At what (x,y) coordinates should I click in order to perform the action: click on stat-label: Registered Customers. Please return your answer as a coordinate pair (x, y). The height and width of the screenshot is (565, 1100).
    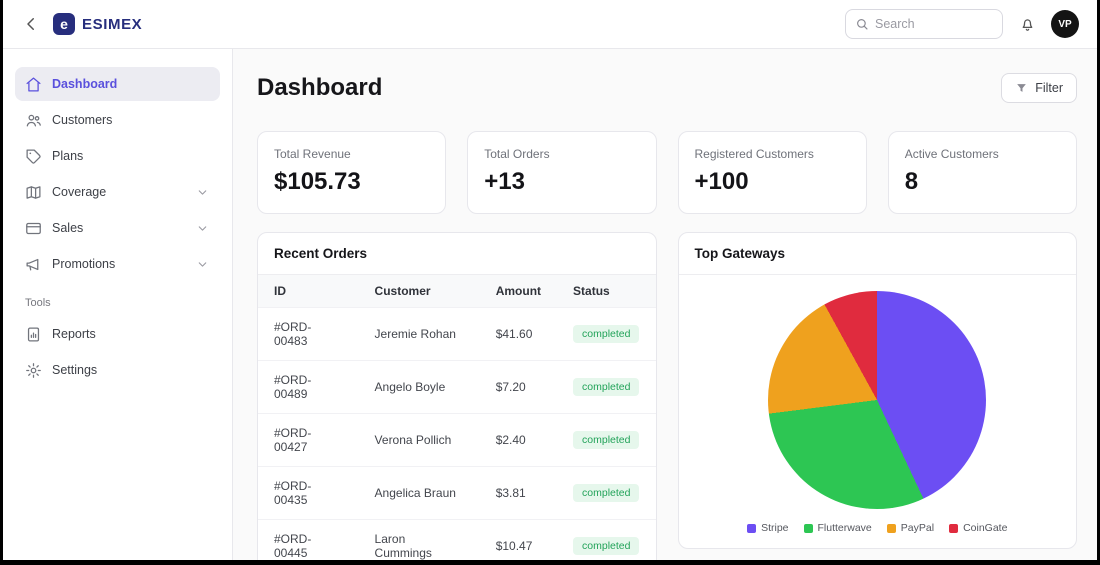
    Looking at the image, I should click on (754, 154).